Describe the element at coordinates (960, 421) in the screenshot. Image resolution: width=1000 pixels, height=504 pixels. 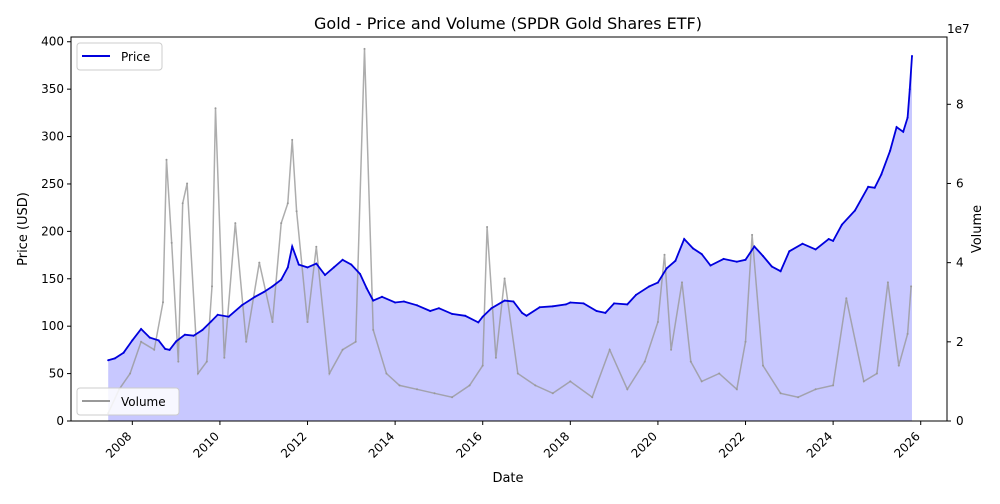
I see `y2-tick-label: 0` at that location.